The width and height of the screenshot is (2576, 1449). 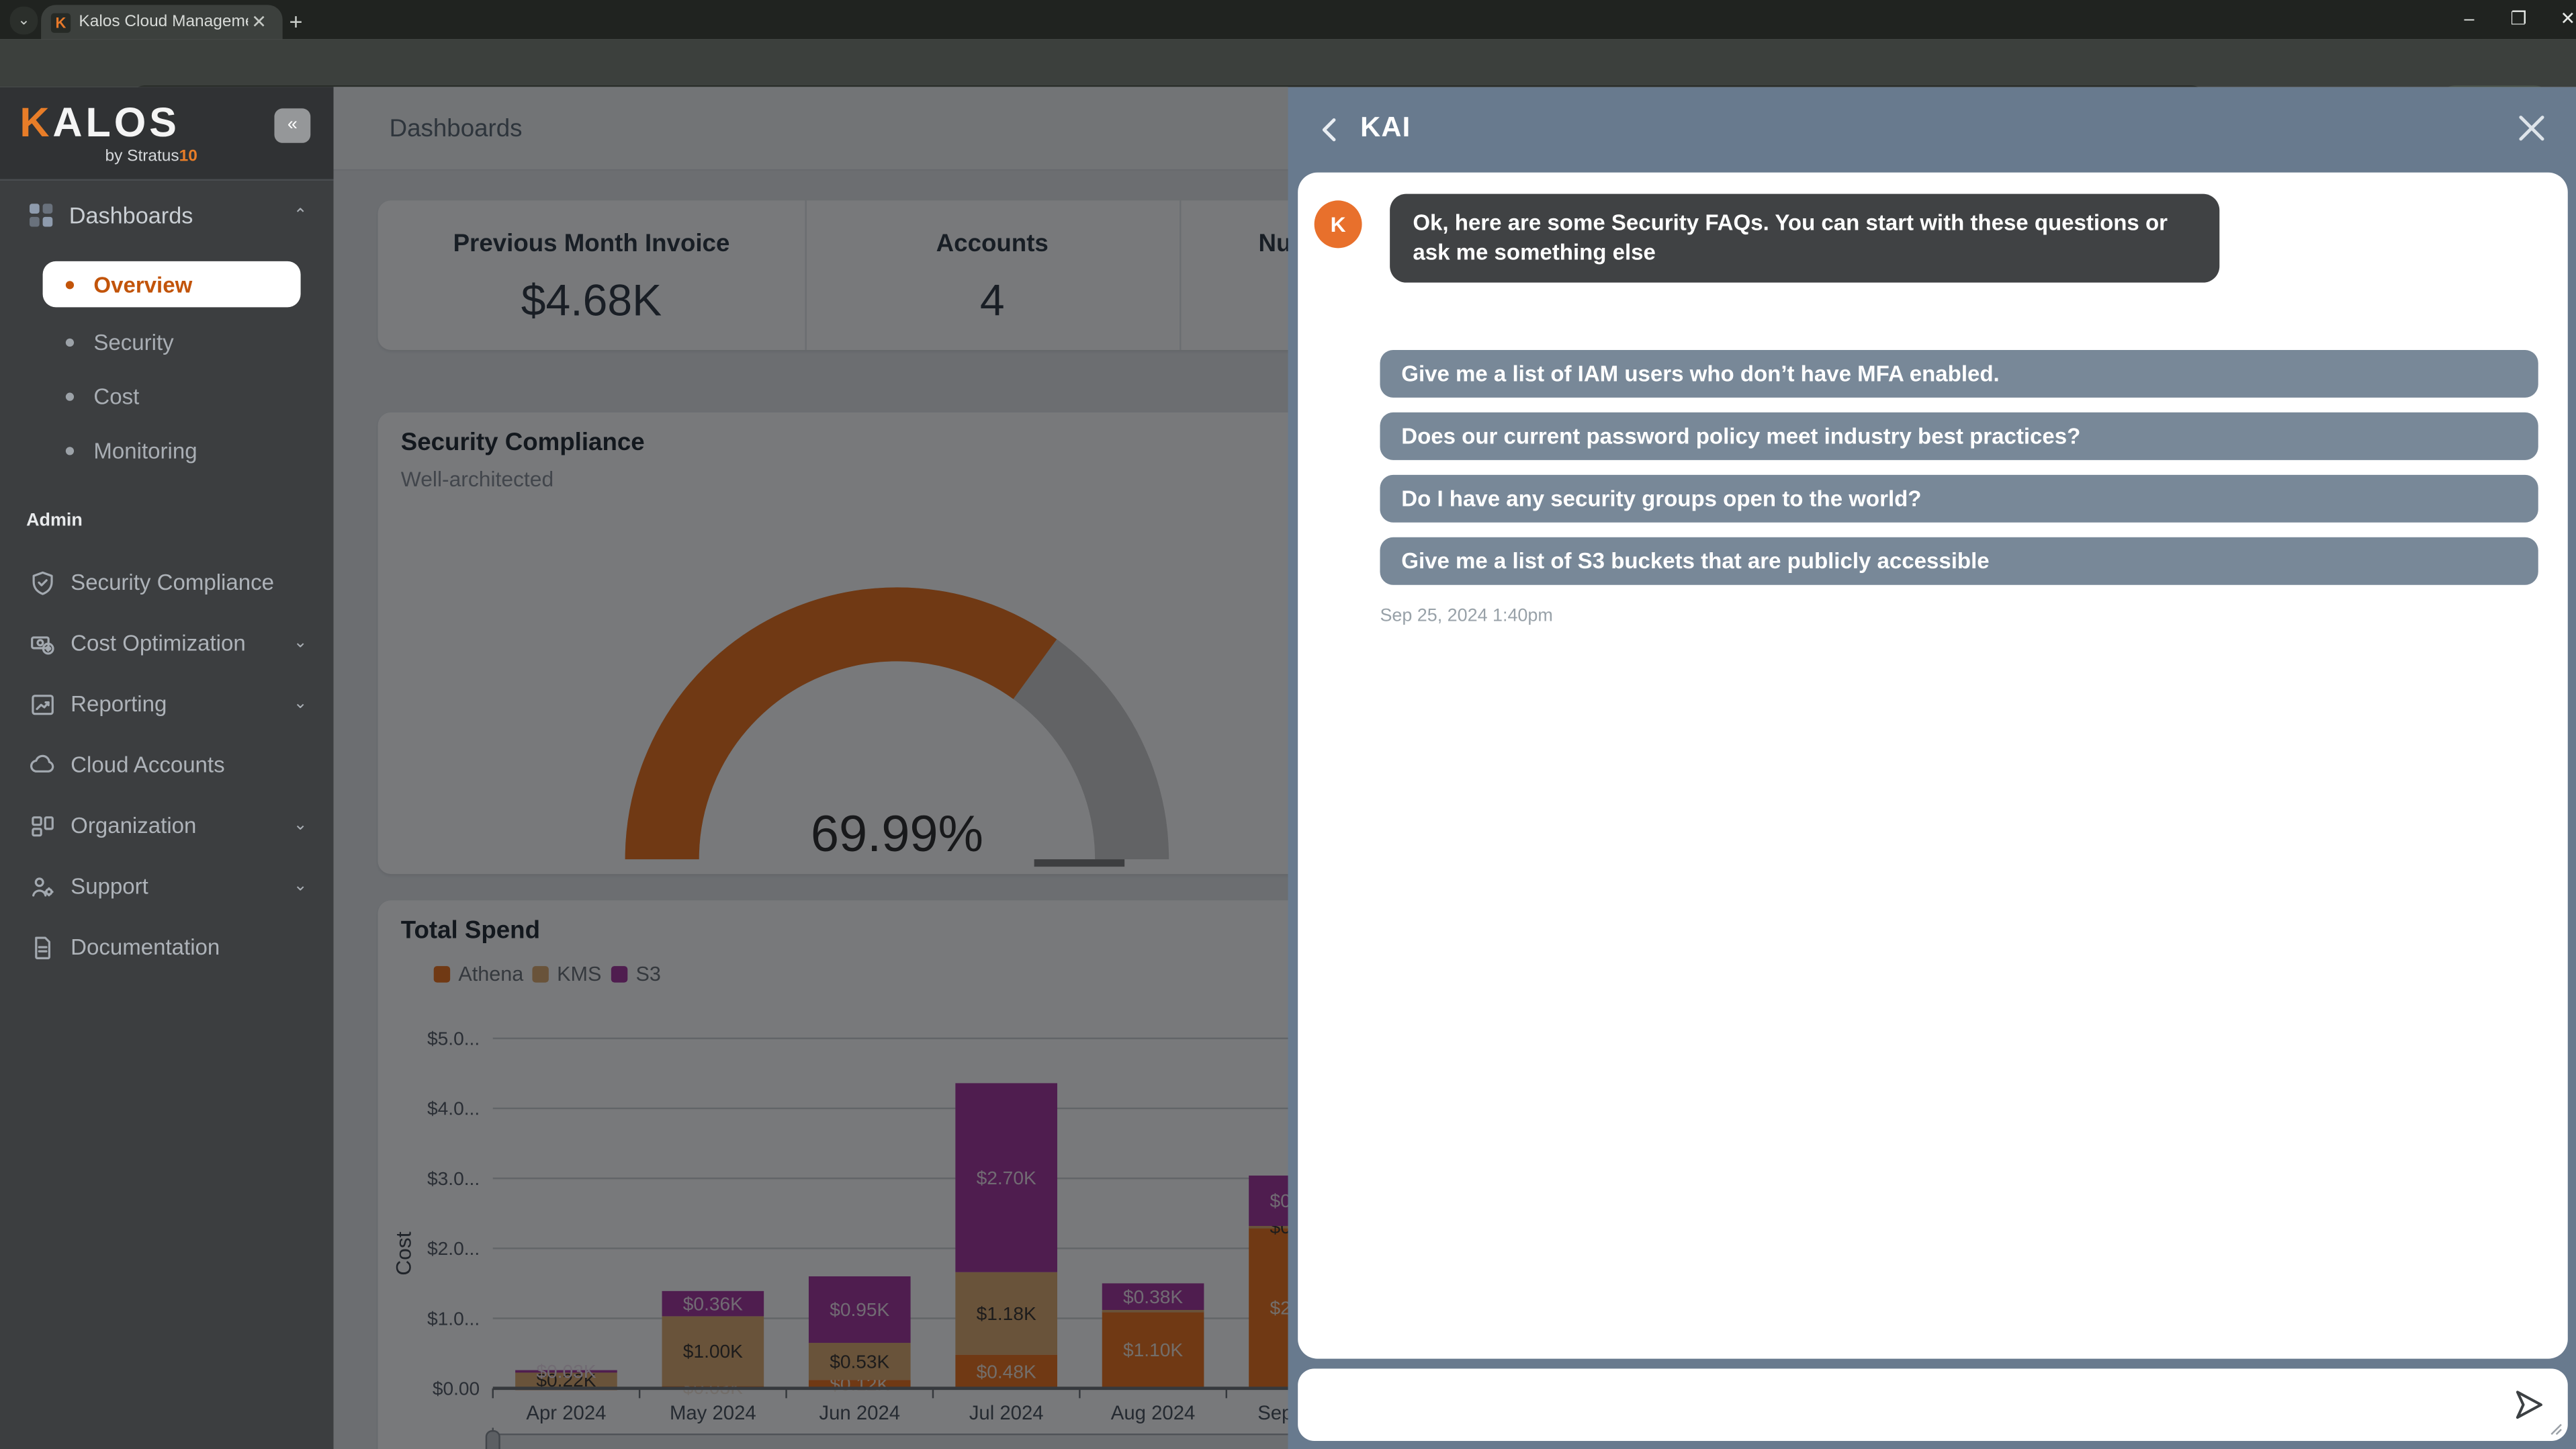 What do you see at coordinates (43, 886) in the screenshot?
I see `support-icon` at bounding box center [43, 886].